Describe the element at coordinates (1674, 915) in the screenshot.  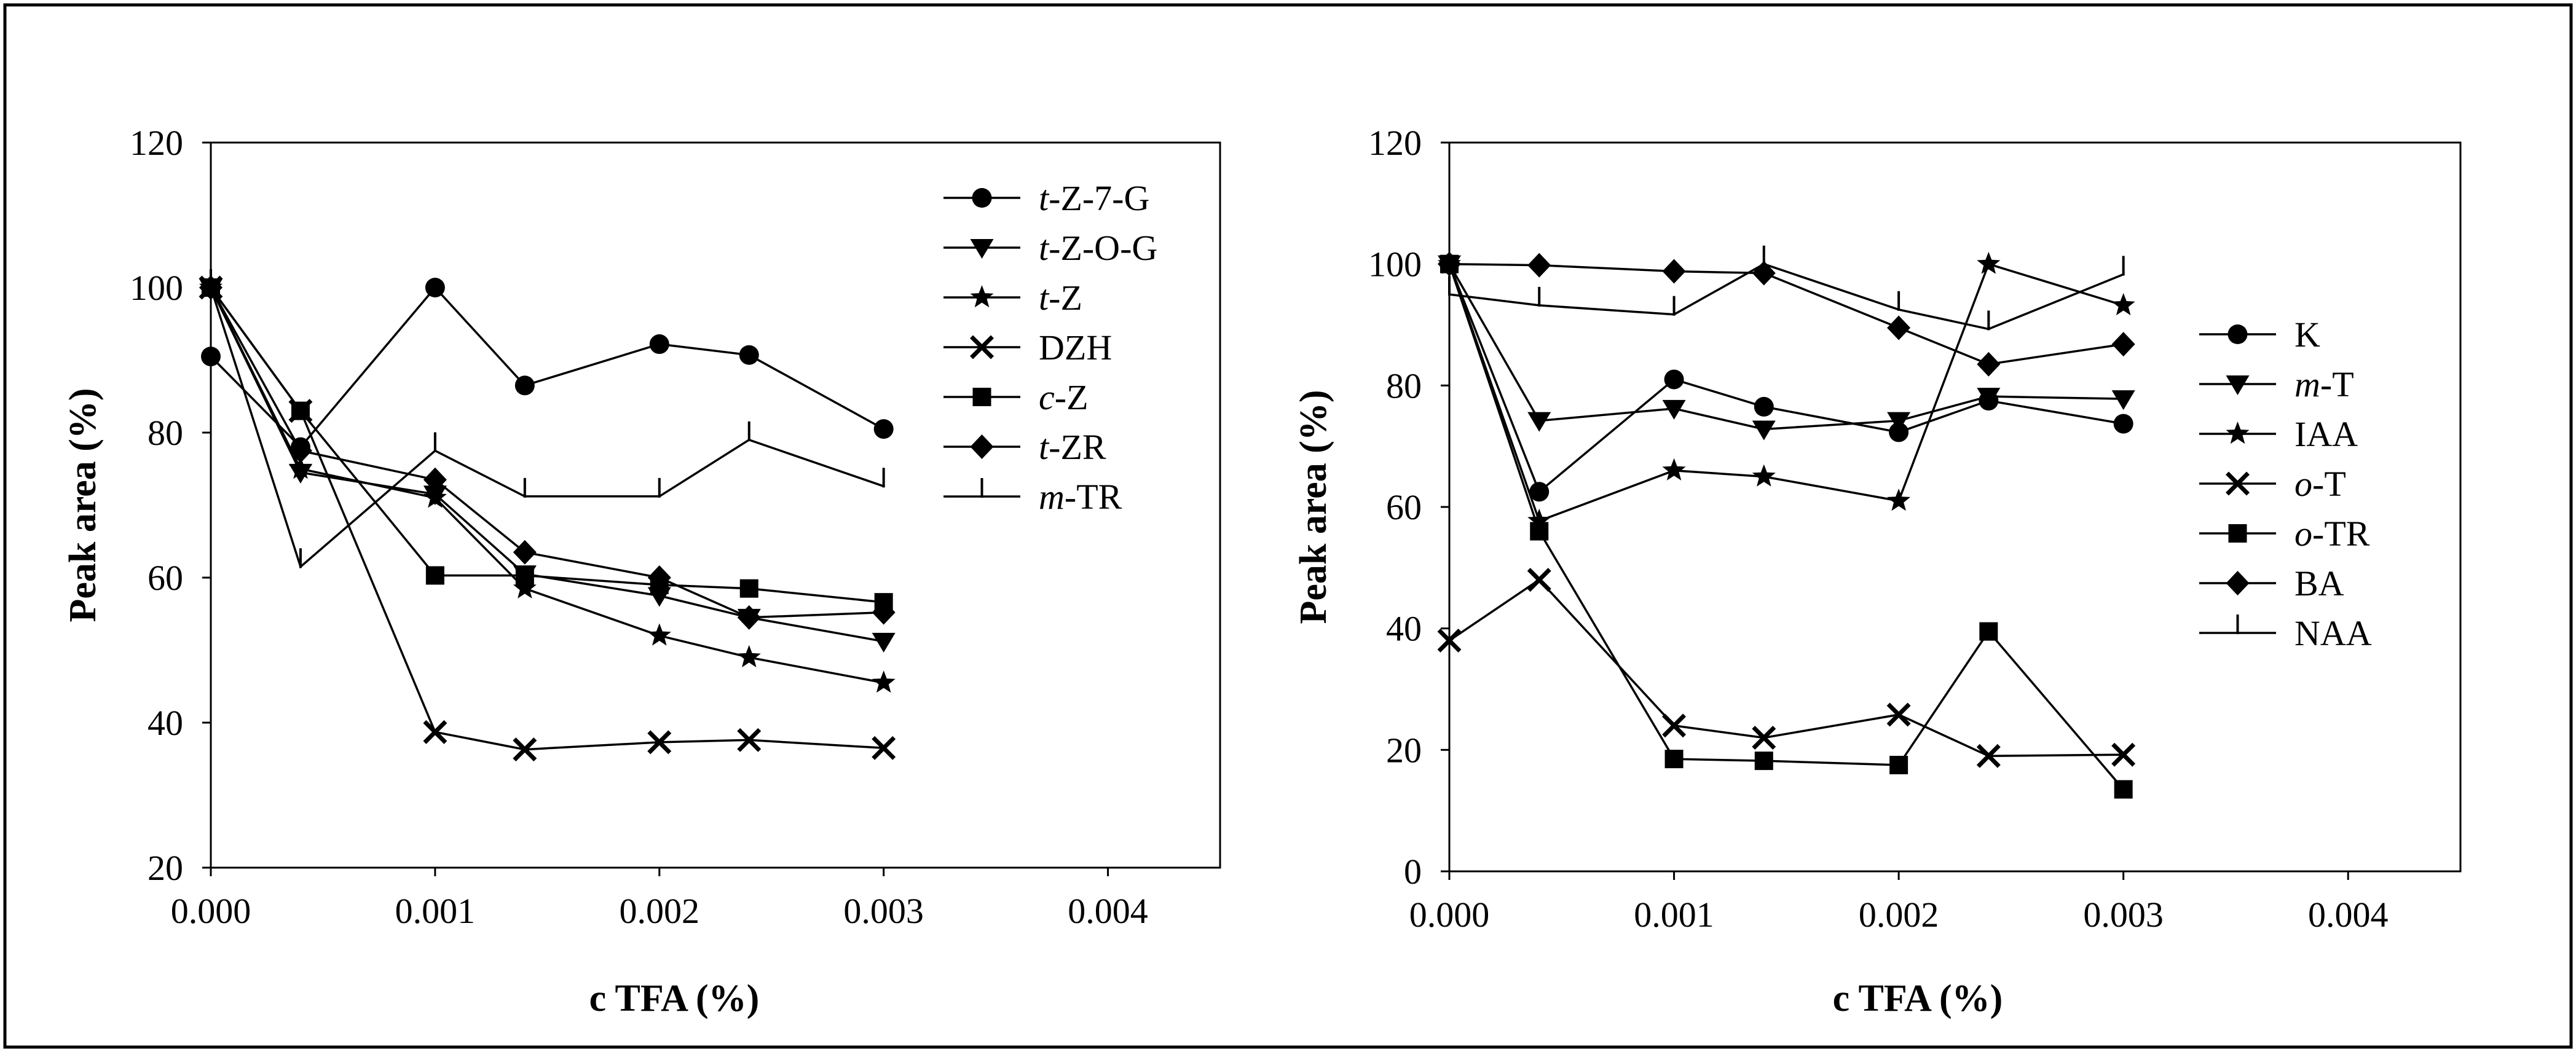
I see `x-tick-label: 0.001` at that location.